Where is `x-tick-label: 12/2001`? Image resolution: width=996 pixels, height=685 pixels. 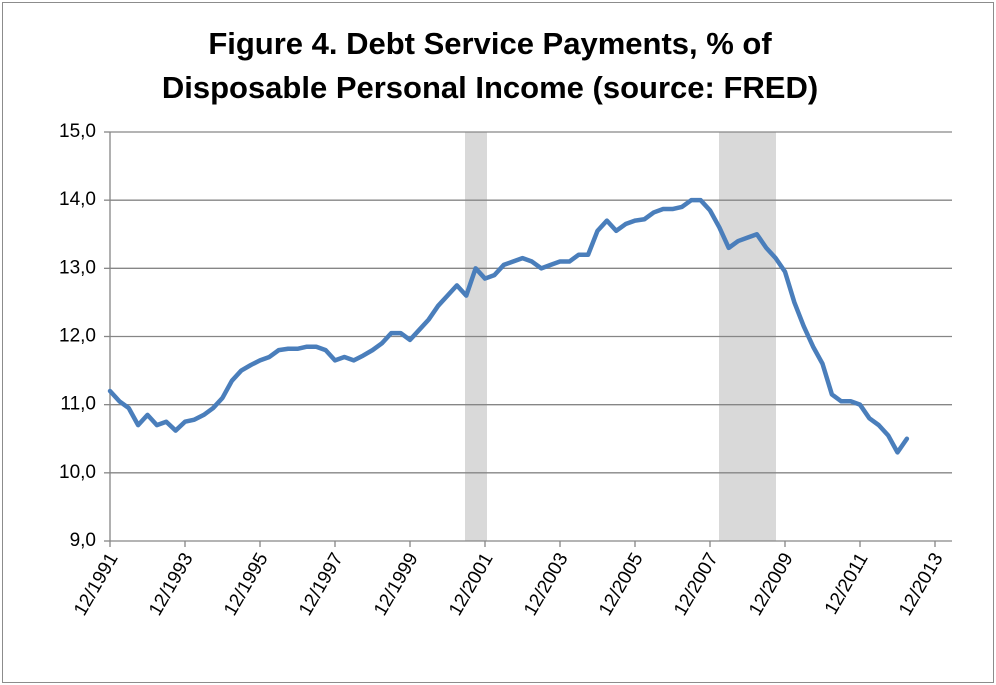
x-tick-label: 12/2001 is located at coordinates (471, 585).